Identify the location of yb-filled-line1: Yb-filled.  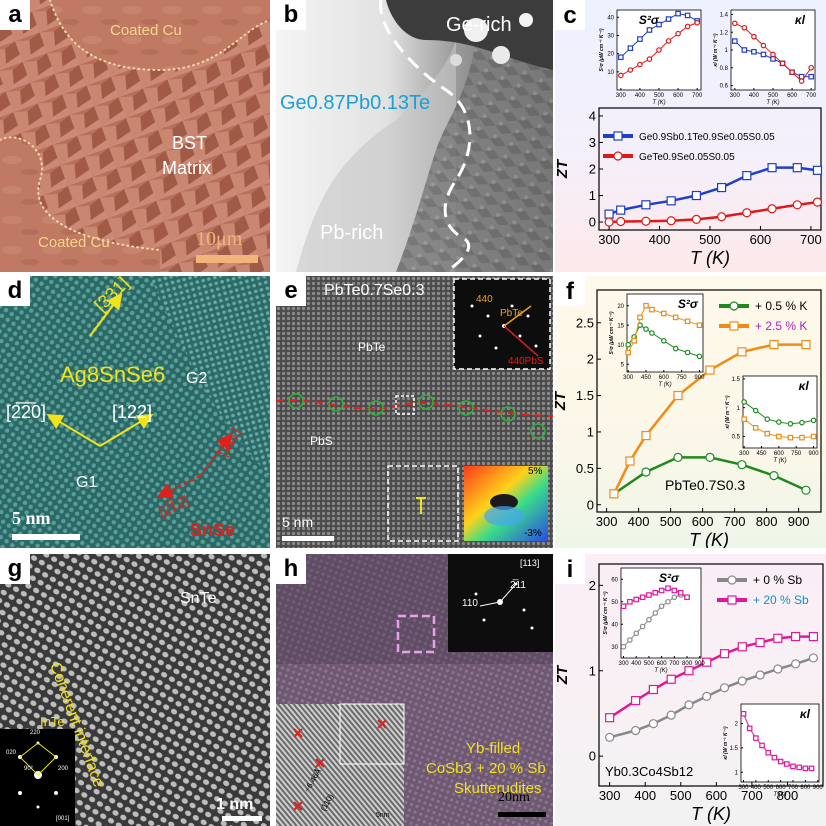
(493, 748).